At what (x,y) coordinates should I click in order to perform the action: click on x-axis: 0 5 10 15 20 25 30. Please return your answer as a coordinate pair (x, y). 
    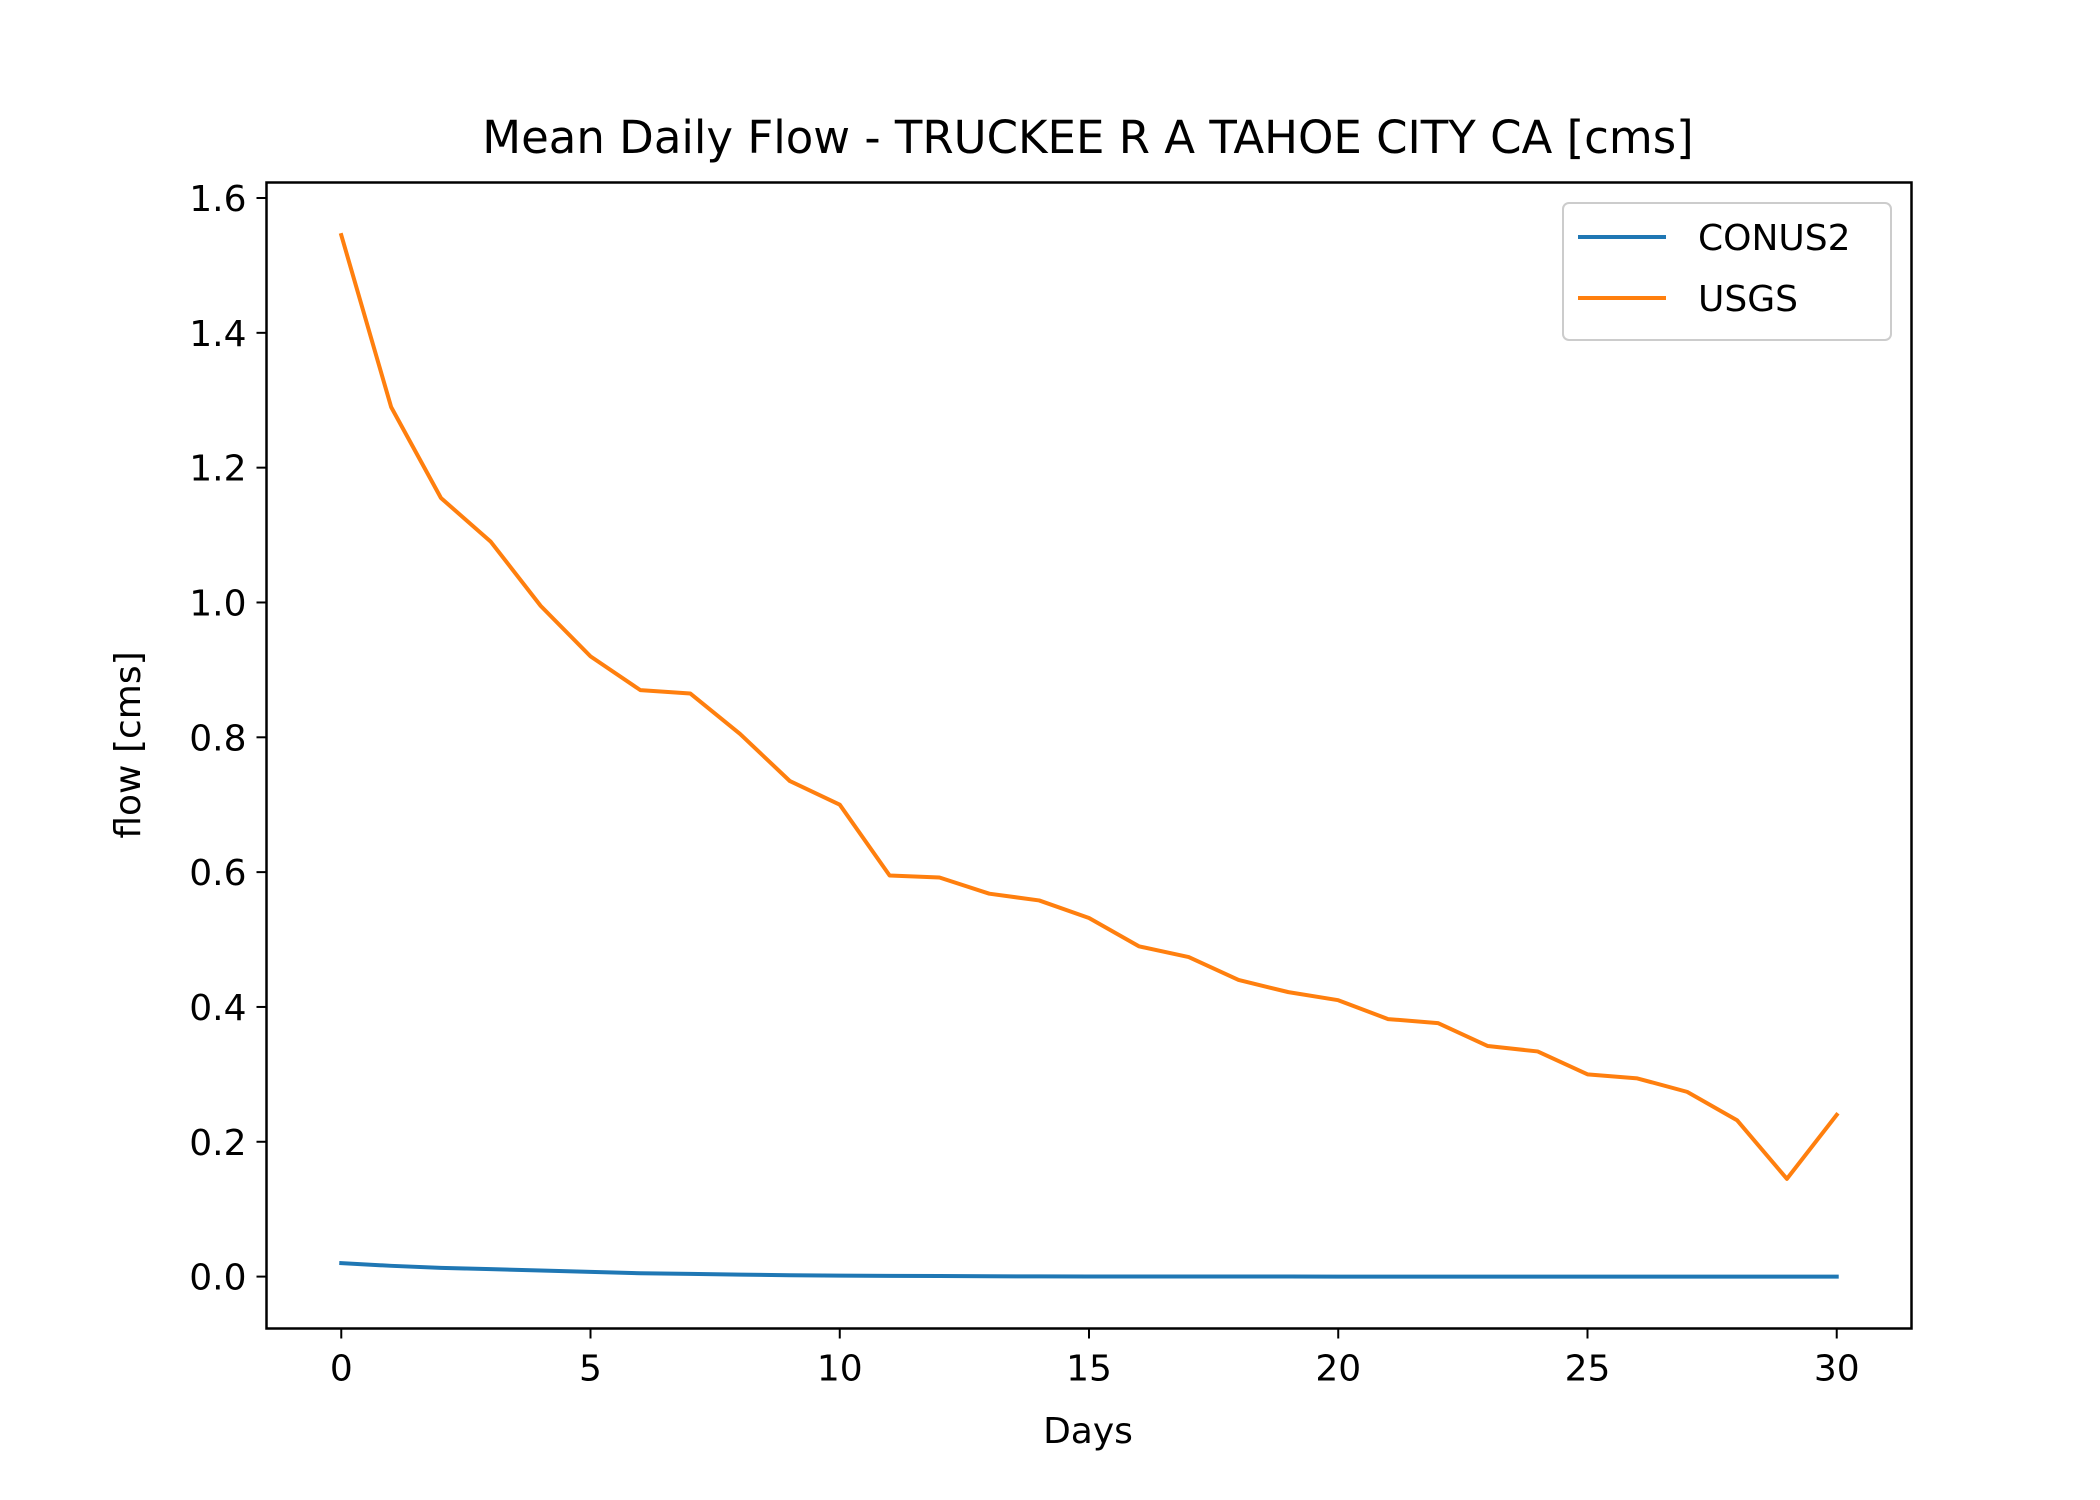
    Looking at the image, I should click on (1095, 1359).